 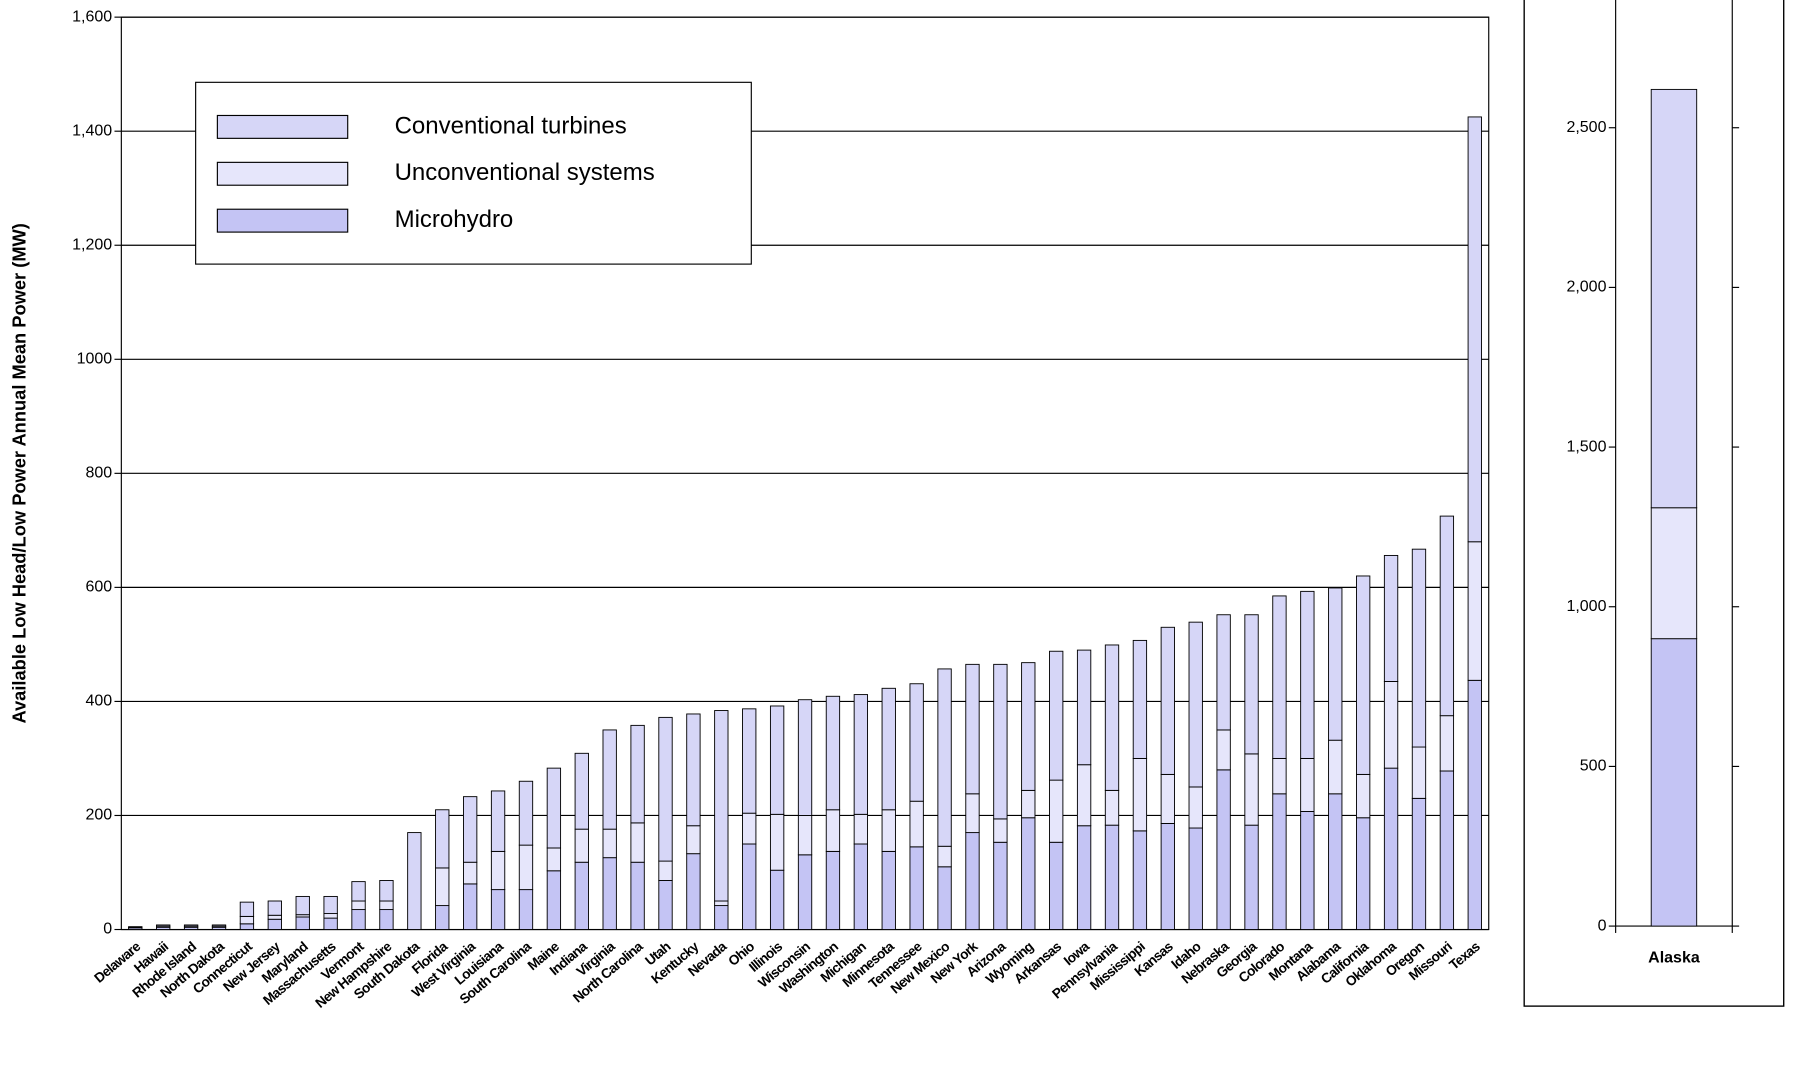 What do you see at coordinates (1586, 127) in the screenshot?
I see `y-tick-label: 2,500` at bounding box center [1586, 127].